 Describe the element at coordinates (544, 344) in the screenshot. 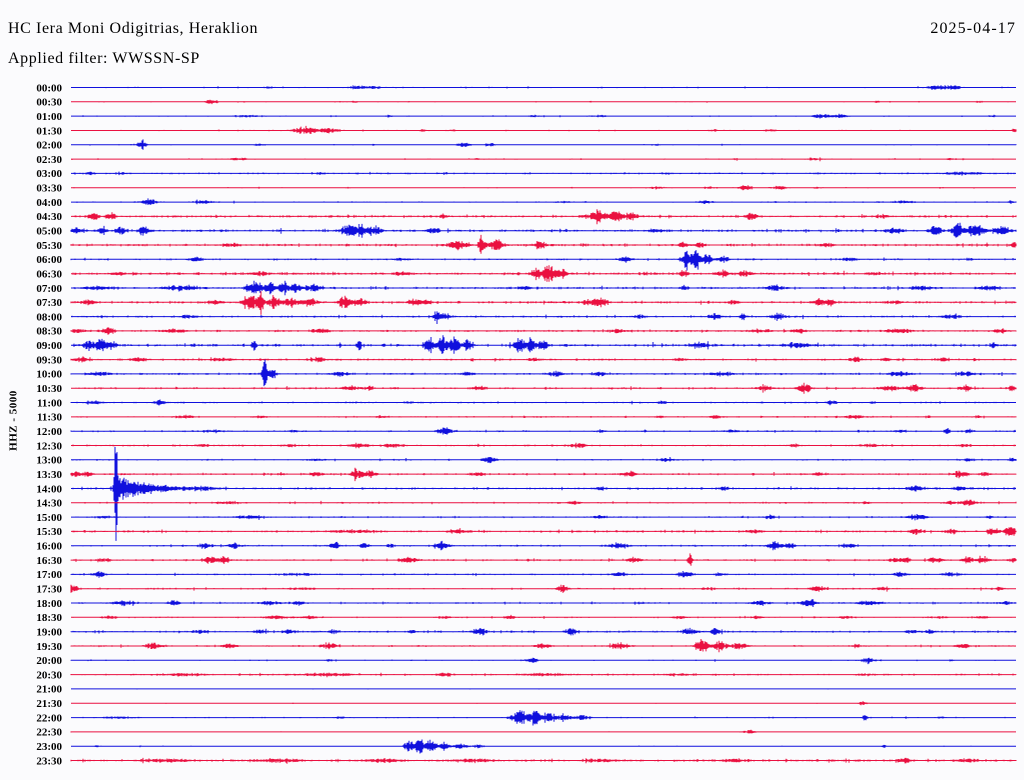

I see `trace-row-09:00` at that location.